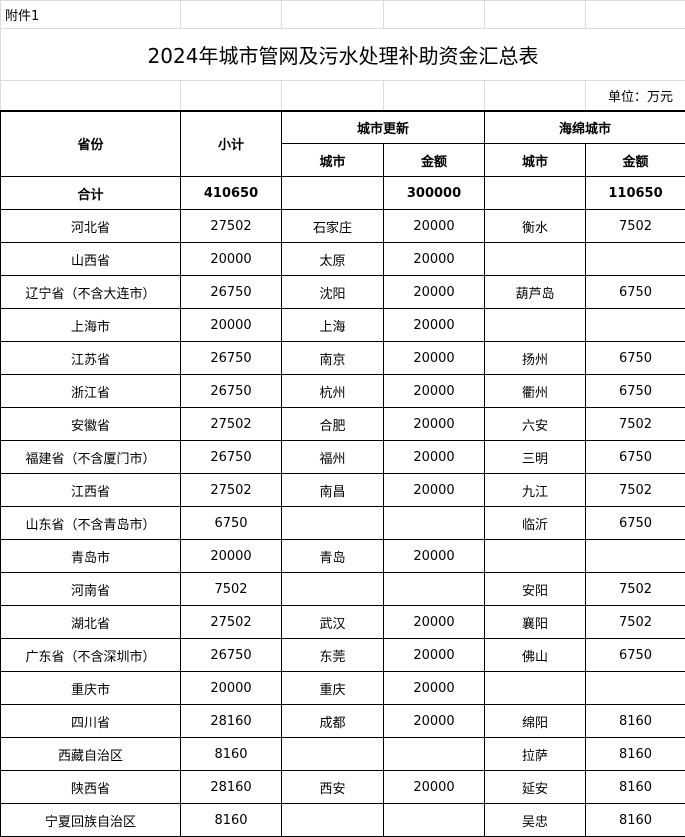 The image size is (685, 837). Describe the element at coordinates (332, 457) in the screenshot. I see `renewal-city-cell: 福州` at that location.